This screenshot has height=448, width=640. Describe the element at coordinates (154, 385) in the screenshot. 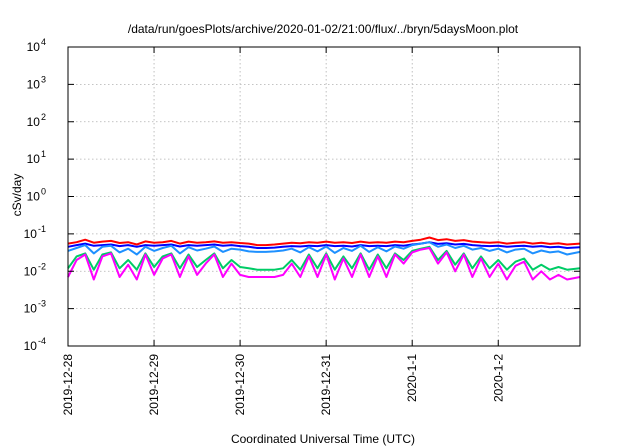

I see `x-tick-label: 2019-12-29` at that location.